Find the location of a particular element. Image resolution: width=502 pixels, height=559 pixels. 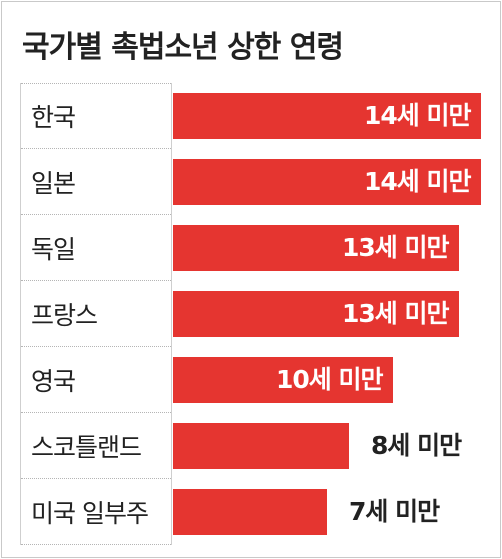

category-label: 일본 is located at coordinates (96, 182).